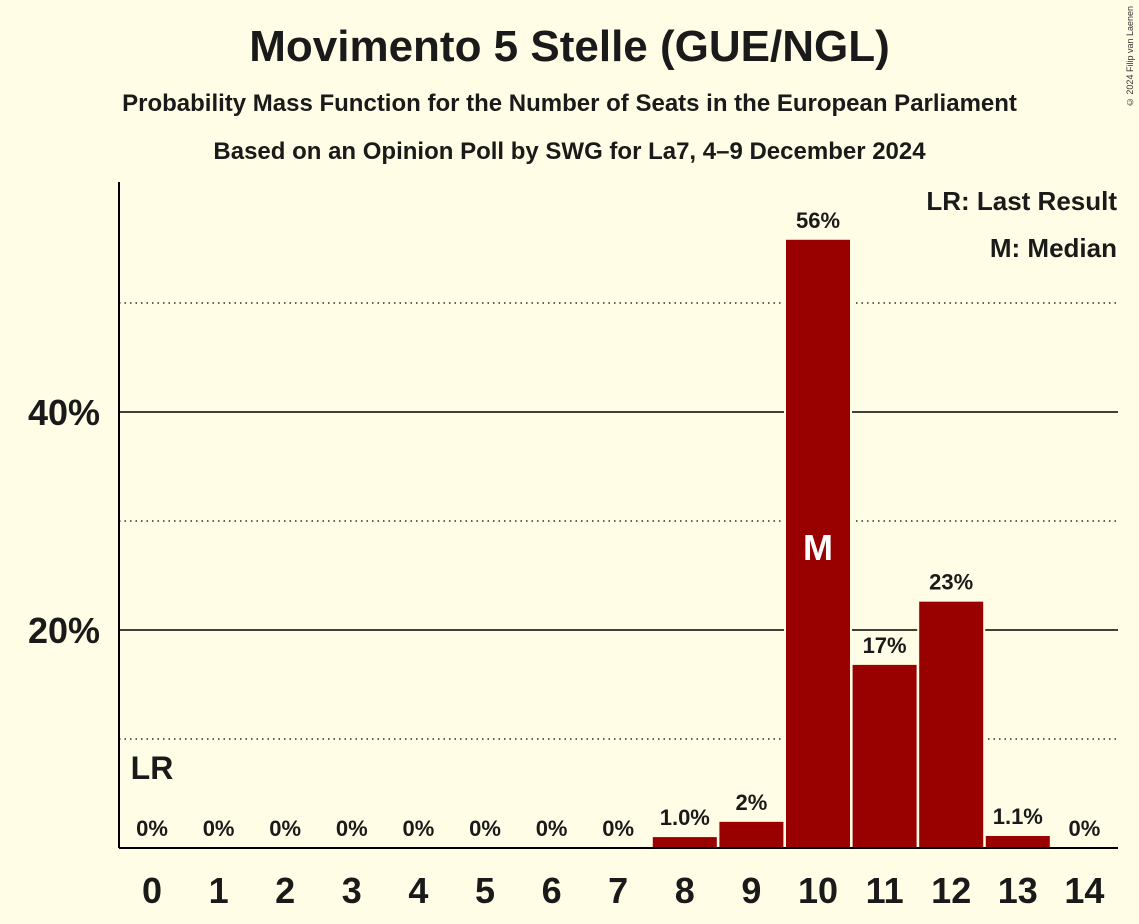  What do you see at coordinates (285, 890) in the screenshot?
I see `x-tick-label-2: 2` at bounding box center [285, 890].